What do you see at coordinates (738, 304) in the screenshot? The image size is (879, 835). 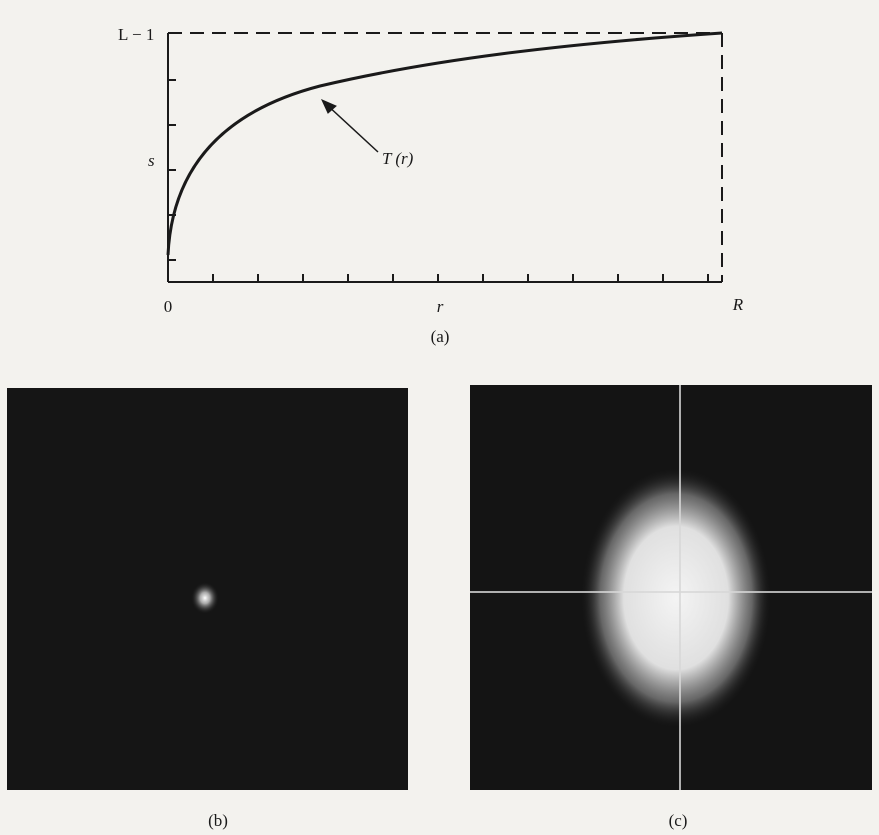 I see `x-end-label: R` at bounding box center [738, 304].